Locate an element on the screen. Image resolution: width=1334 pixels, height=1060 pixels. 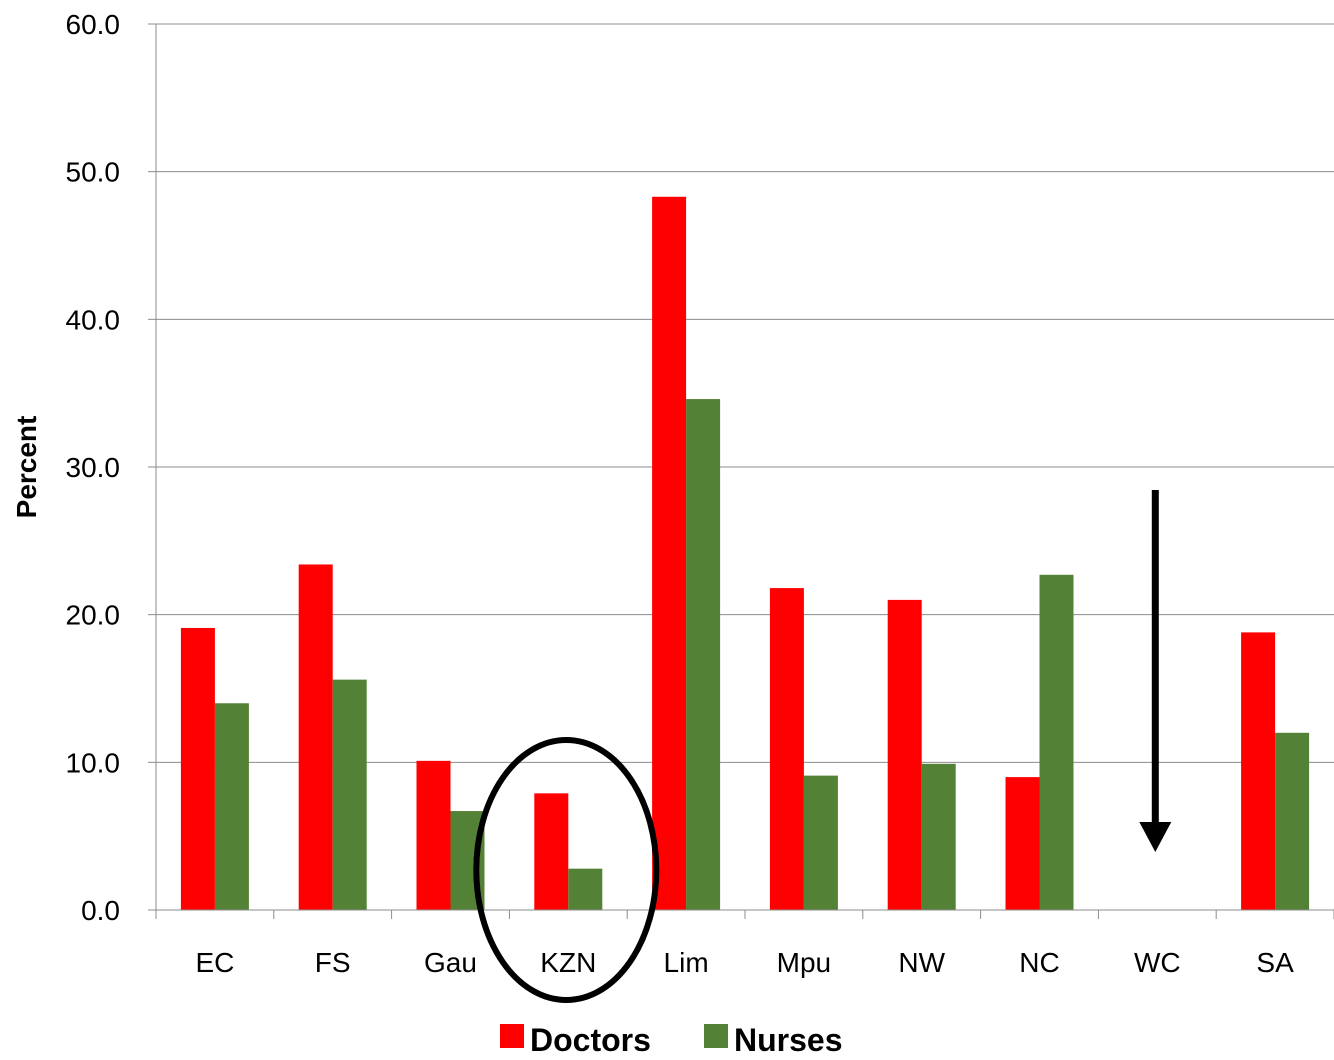
y-tick-label: 40.0 is located at coordinates (93, 319).